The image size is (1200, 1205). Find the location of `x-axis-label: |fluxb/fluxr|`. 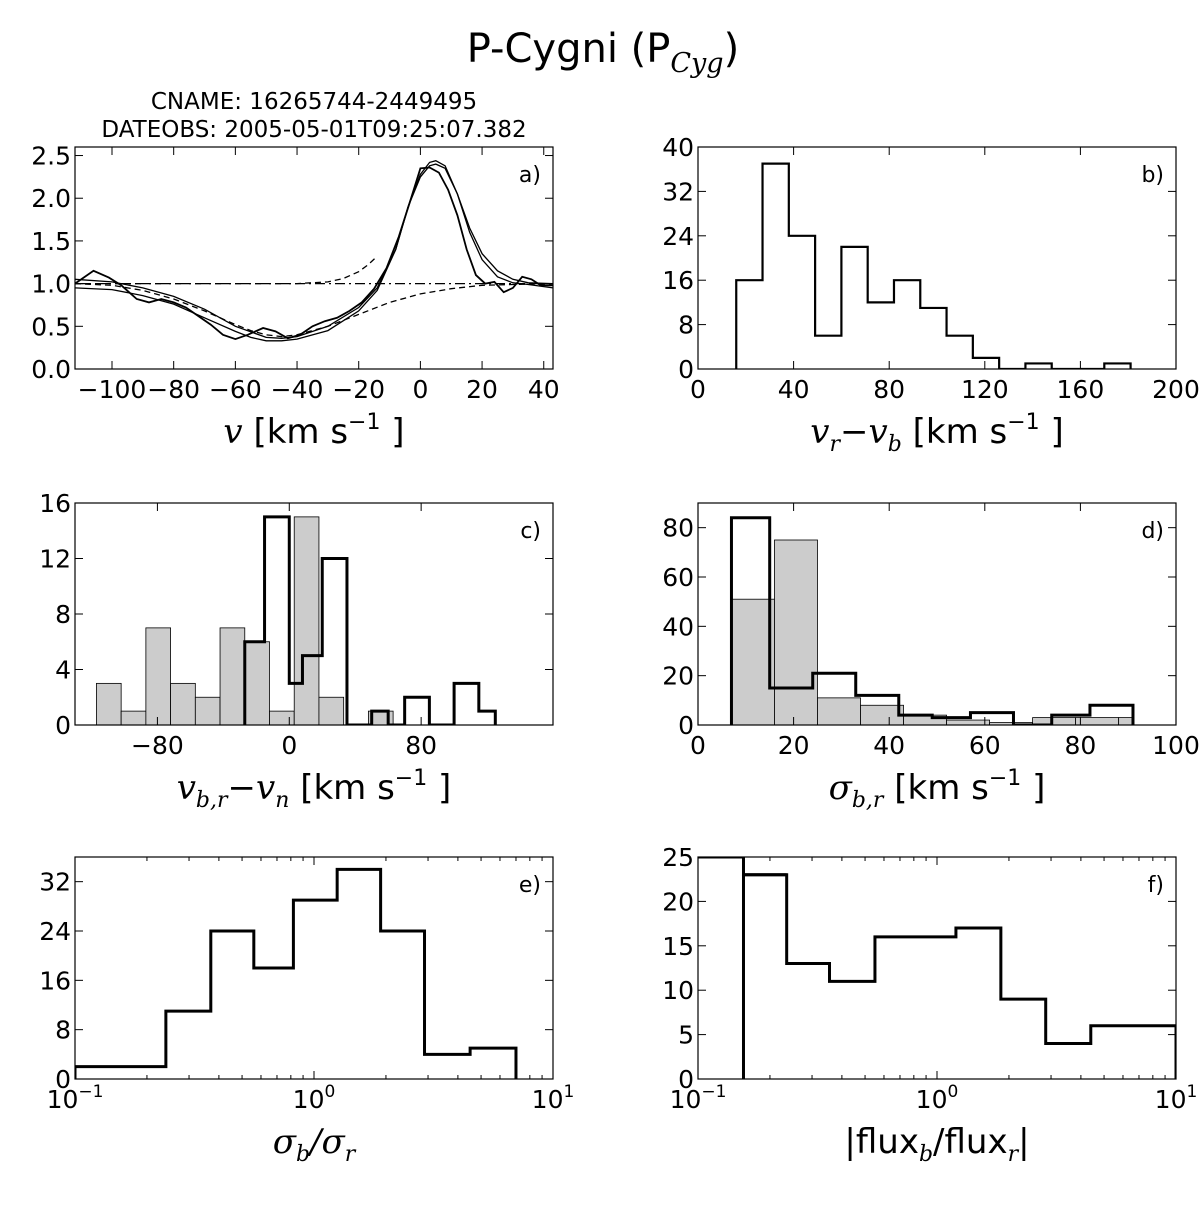

x-axis-label: |fluxb/fluxr| is located at coordinates (936, 1144).